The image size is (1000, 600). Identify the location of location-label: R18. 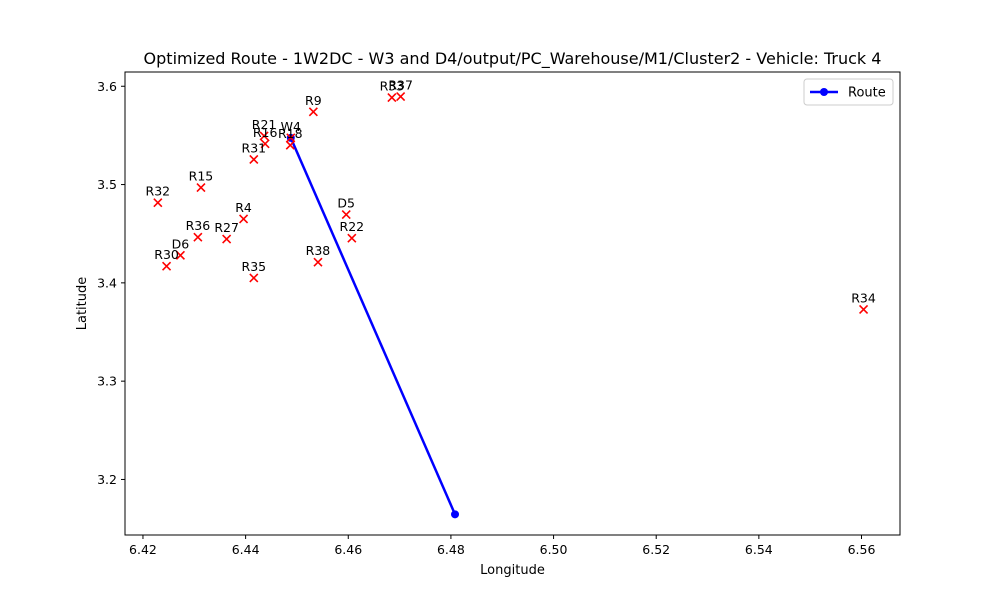
(290, 133).